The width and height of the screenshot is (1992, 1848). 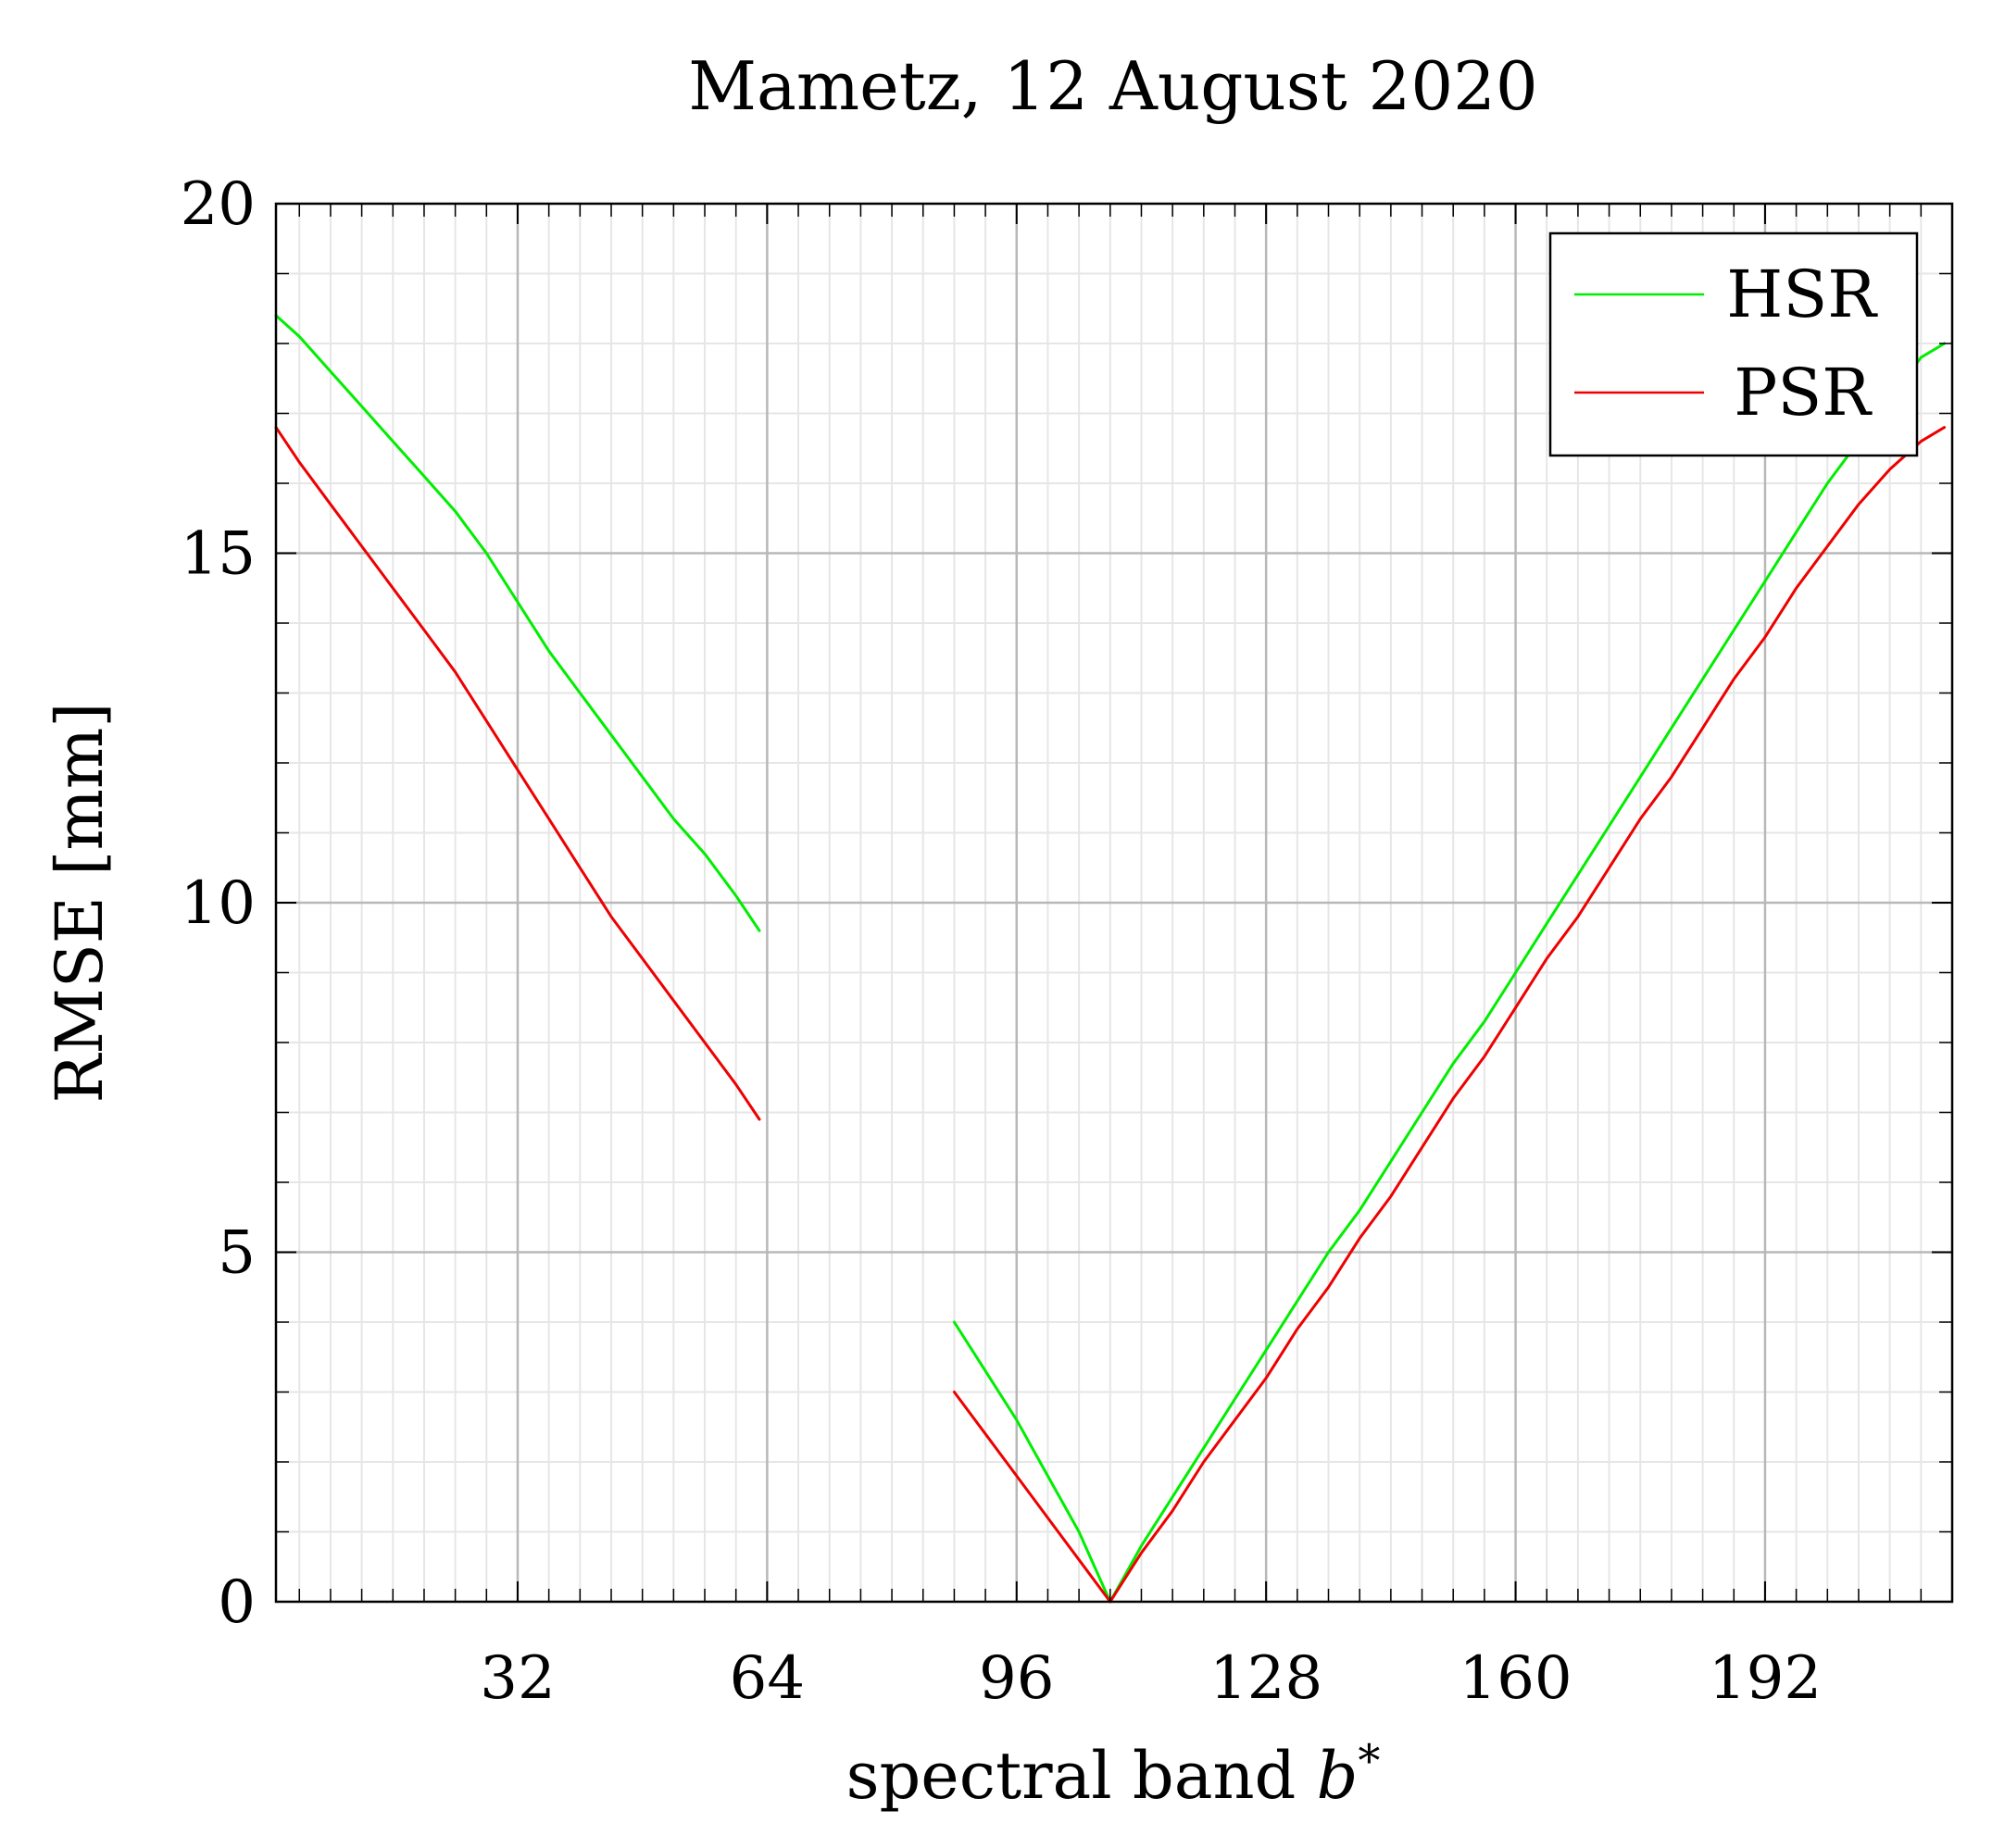 What do you see at coordinates (1265, 1678) in the screenshot?
I see `x-tick-label: 128` at bounding box center [1265, 1678].